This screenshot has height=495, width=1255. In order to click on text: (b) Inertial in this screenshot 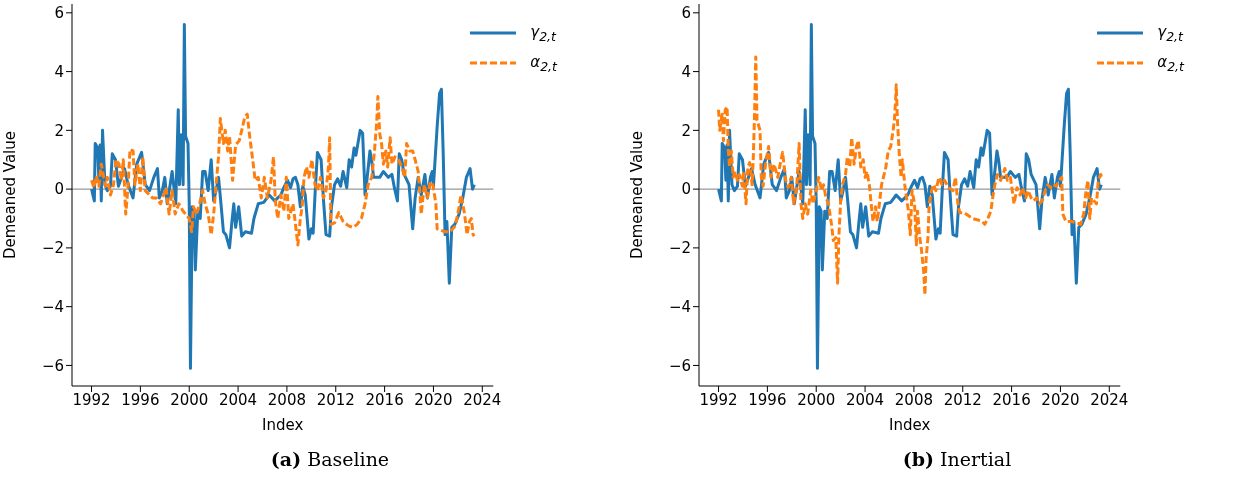, I will do `click(957, 459)`.